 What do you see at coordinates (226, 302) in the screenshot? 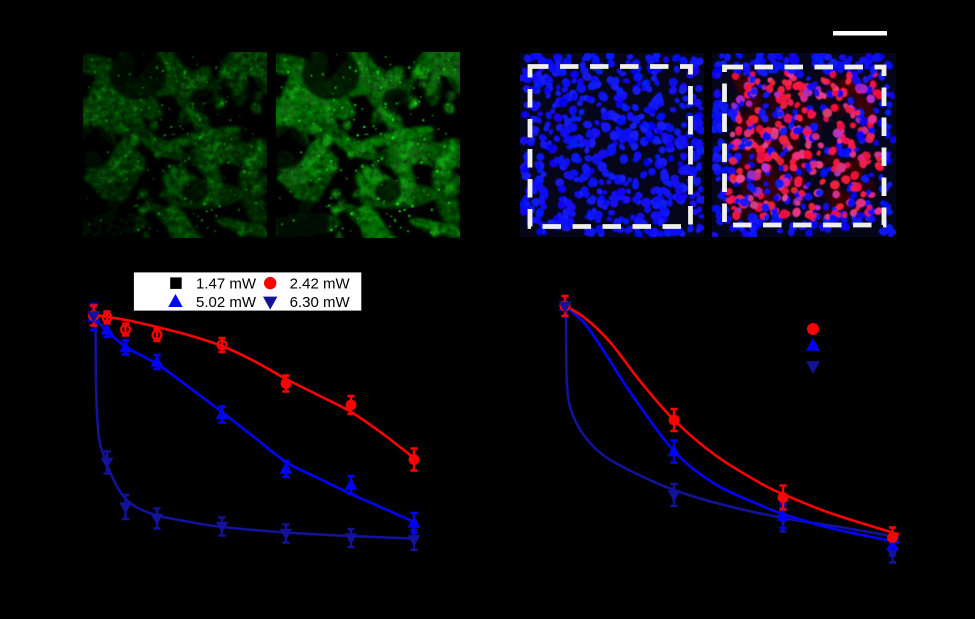
I see `svg-text: 5.02 mW` at bounding box center [226, 302].